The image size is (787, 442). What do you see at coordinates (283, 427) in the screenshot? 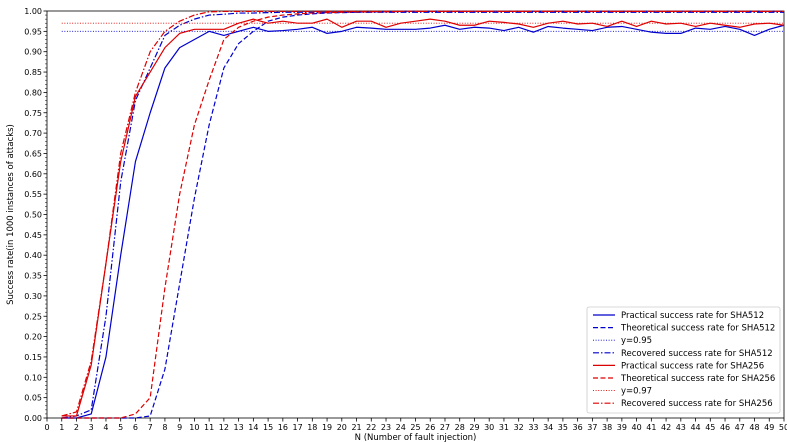
I see `x-tick-label: 16` at bounding box center [283, 427].